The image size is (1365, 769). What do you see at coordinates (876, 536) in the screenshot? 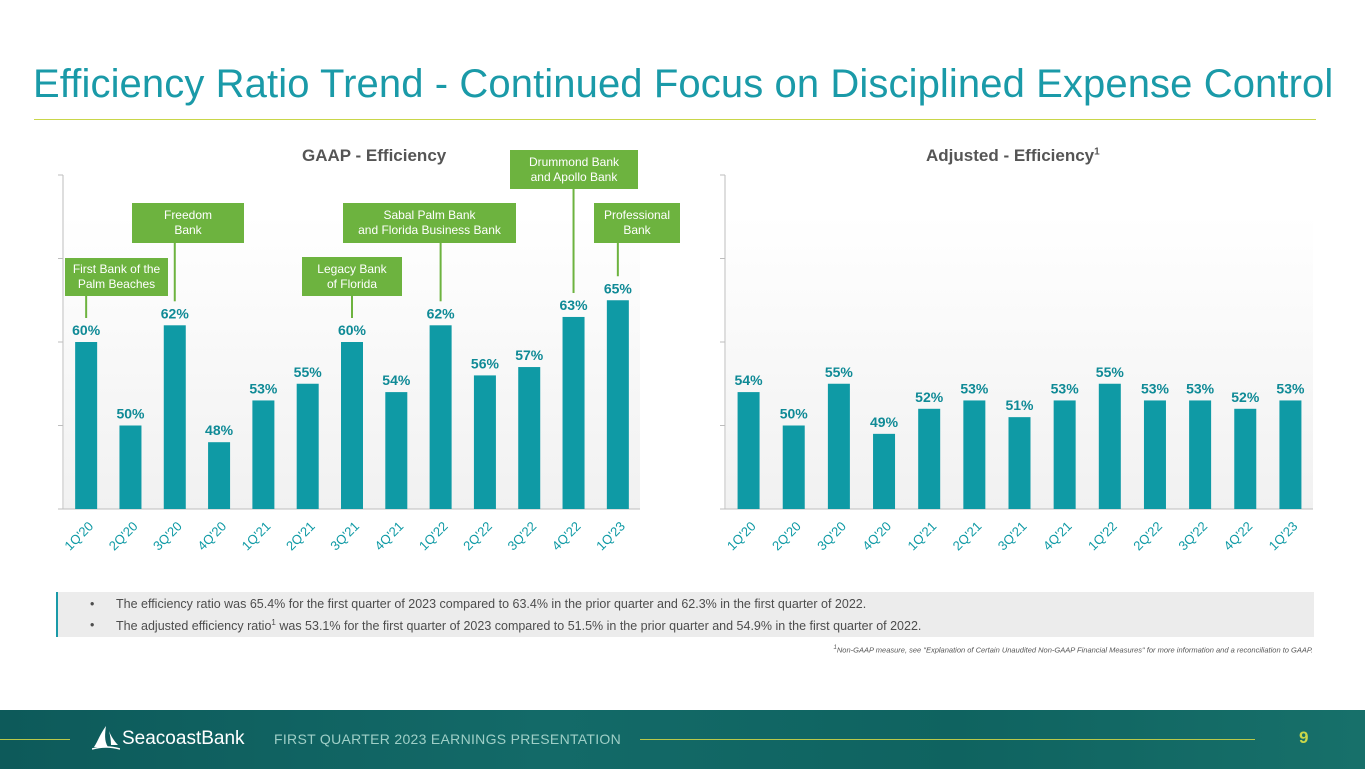
I see `adjusted-category-label: 4Q'20` at bounding box center [876, 536].